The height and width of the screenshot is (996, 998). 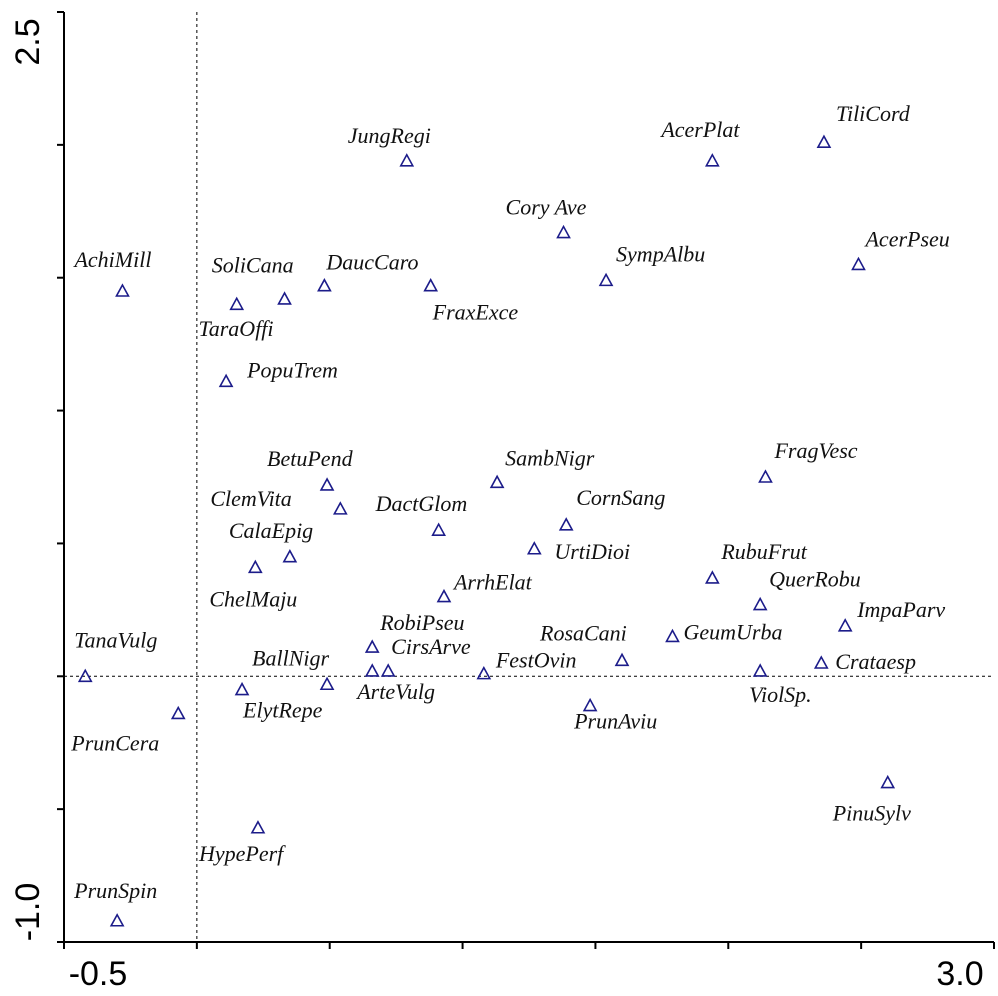 I want to click on point-label: DaucCaro, so click(x=371, y=262).